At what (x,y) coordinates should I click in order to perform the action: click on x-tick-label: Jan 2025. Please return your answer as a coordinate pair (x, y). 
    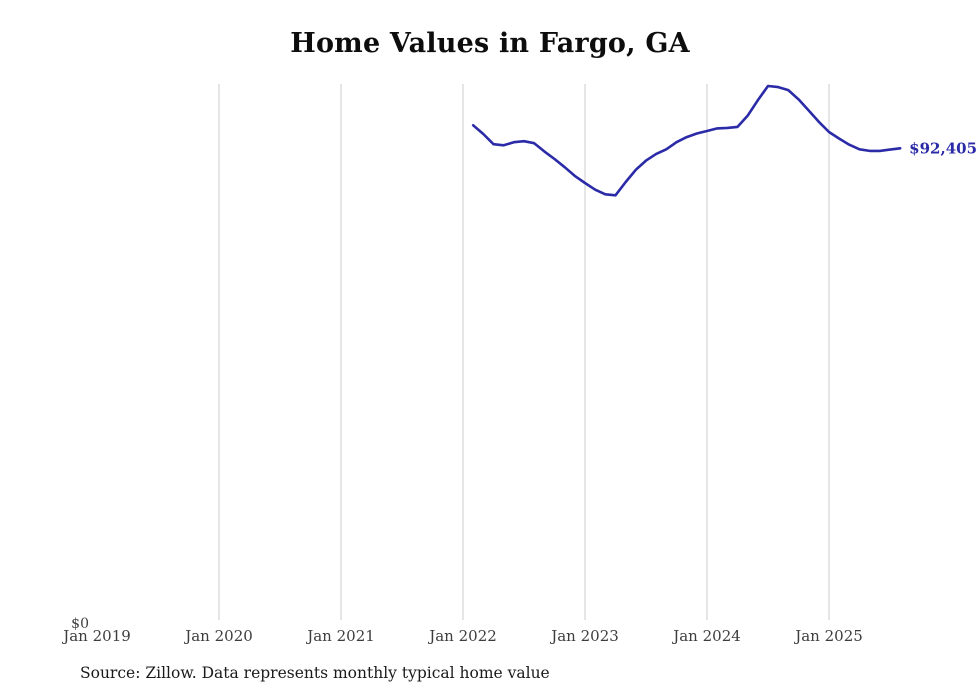
    Looking at the image, I should click on (828, 636).